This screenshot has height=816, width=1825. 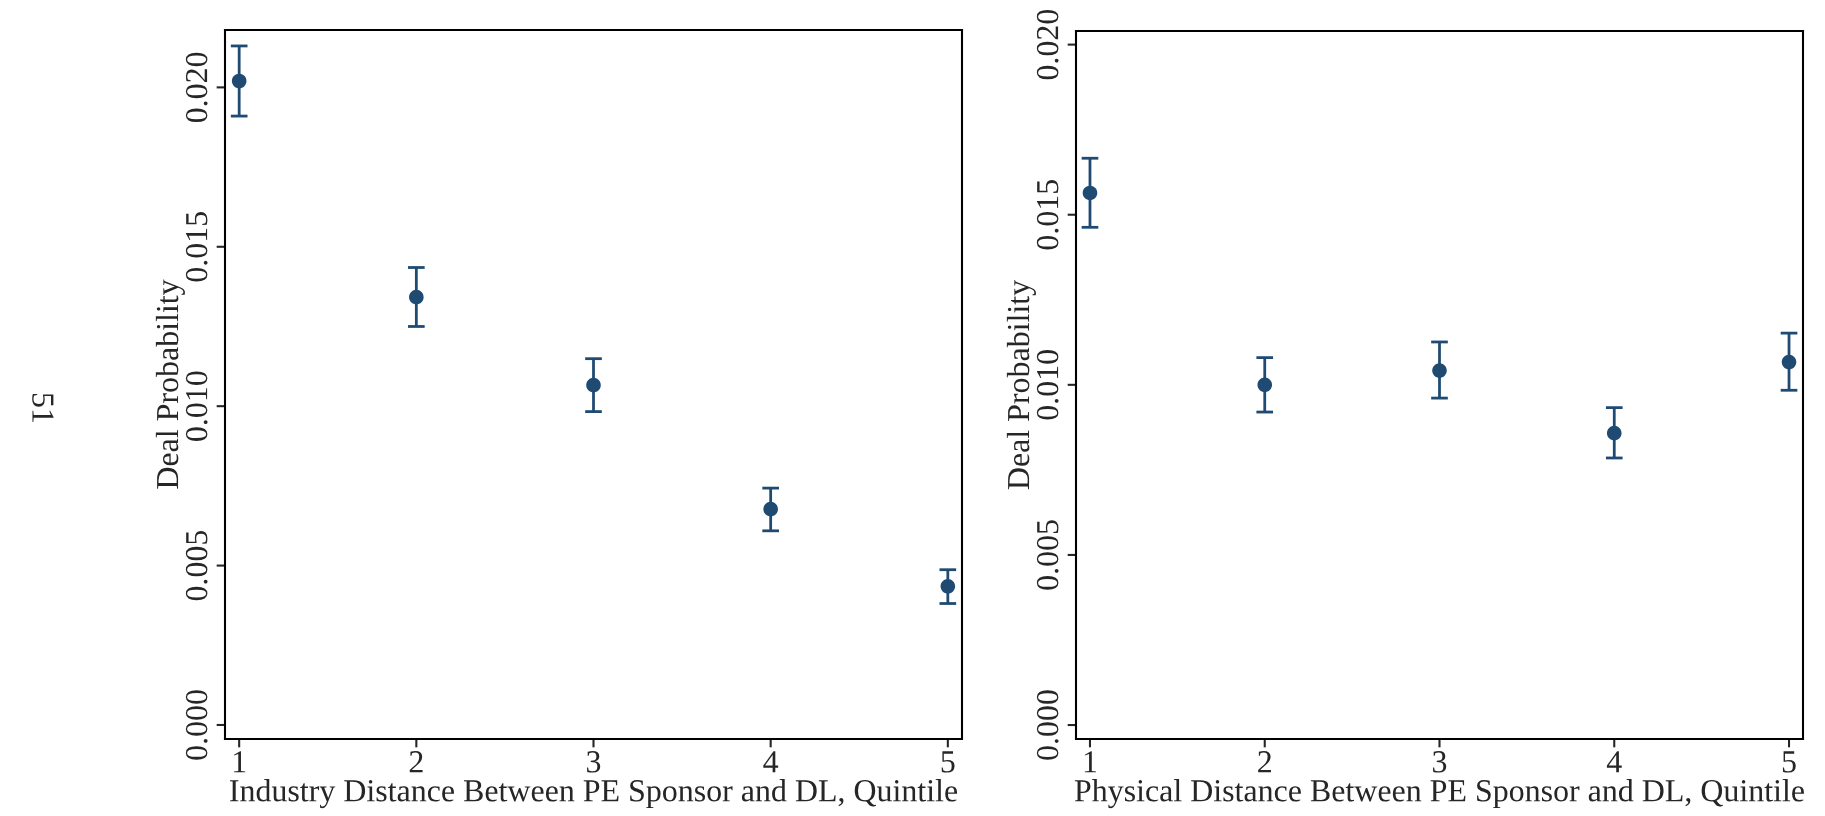 I want to click on x-axis-title: Industry Distance Between PE Sponsor and DL, Quintile, so click(x=594, y=794).